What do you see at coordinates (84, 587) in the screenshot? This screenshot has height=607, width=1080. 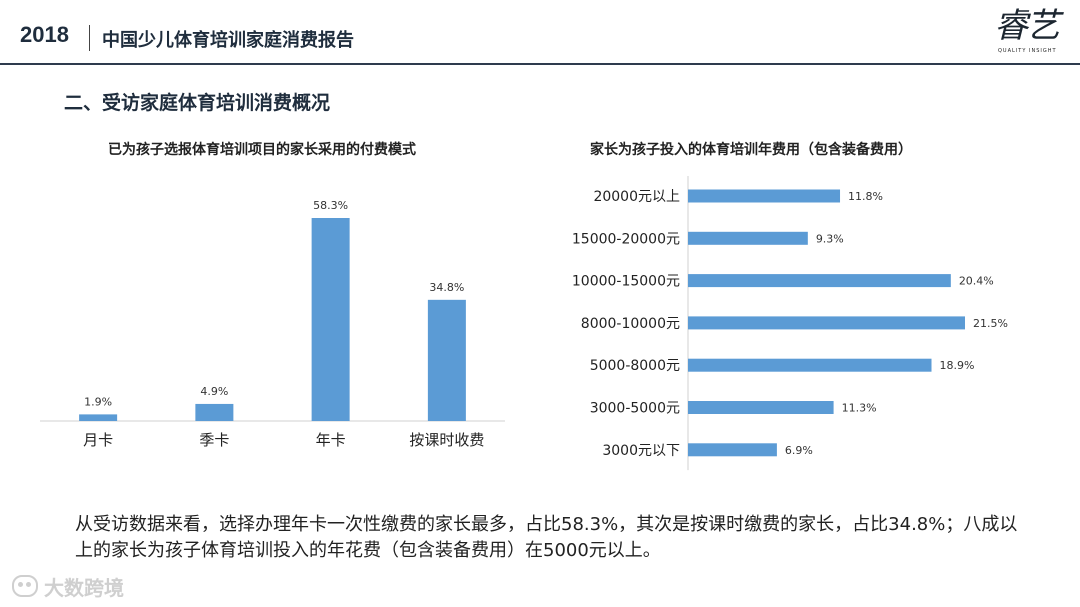 I see `footer-brand-name: 大数跨境` at bounding box center [84, 587].